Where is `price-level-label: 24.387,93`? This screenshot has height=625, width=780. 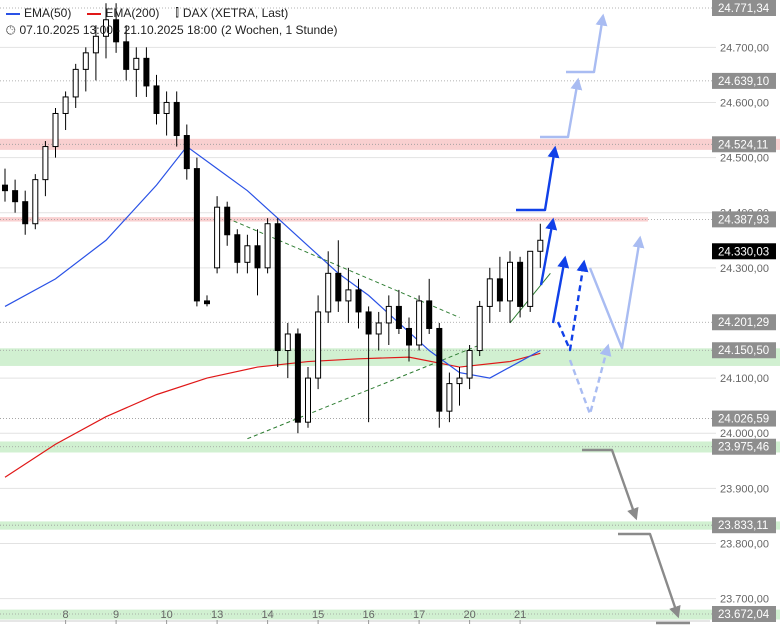 price-level-label: 24.387,93 is located at coordinates (743, 220).